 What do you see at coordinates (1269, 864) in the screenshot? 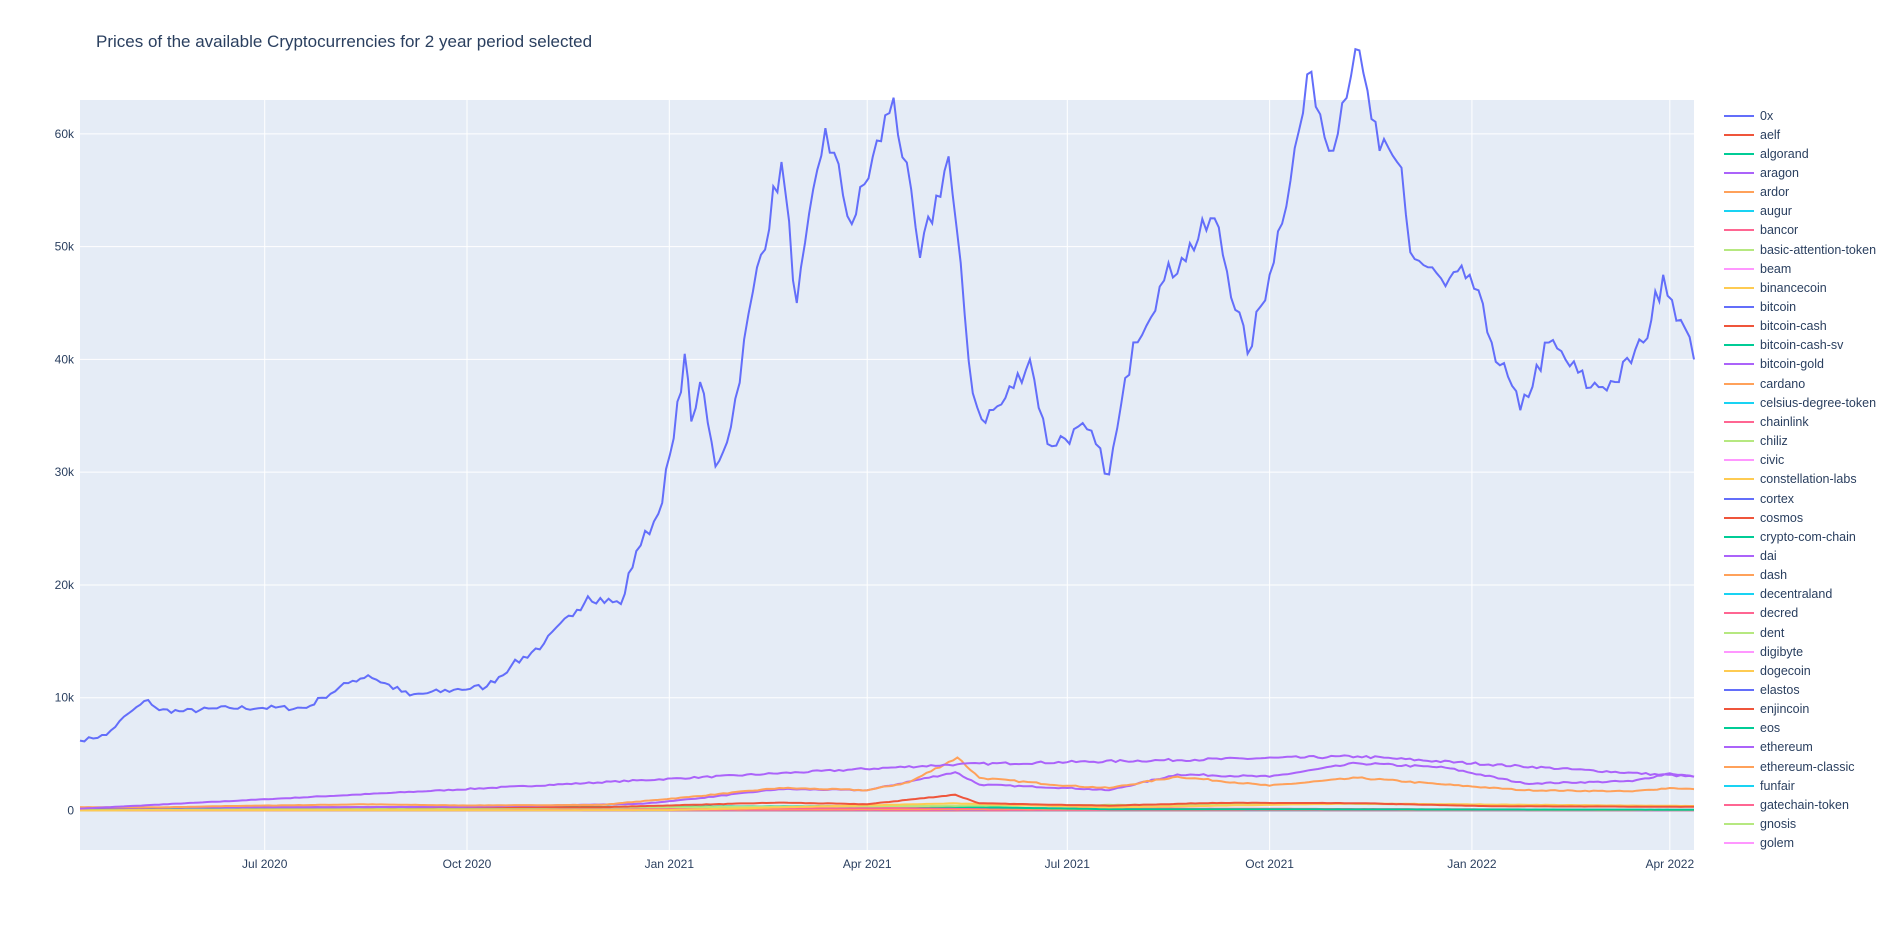
I see `x-tick-label: Oct 2021` at bounding box center [1269, 864].